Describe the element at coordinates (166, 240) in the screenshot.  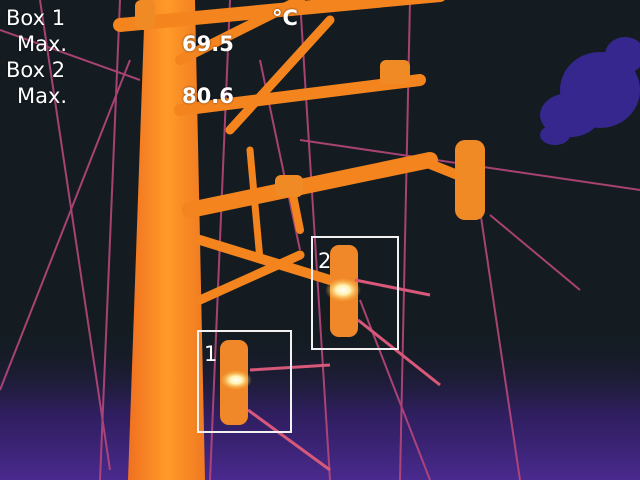
I see `utility-pole` at that location.